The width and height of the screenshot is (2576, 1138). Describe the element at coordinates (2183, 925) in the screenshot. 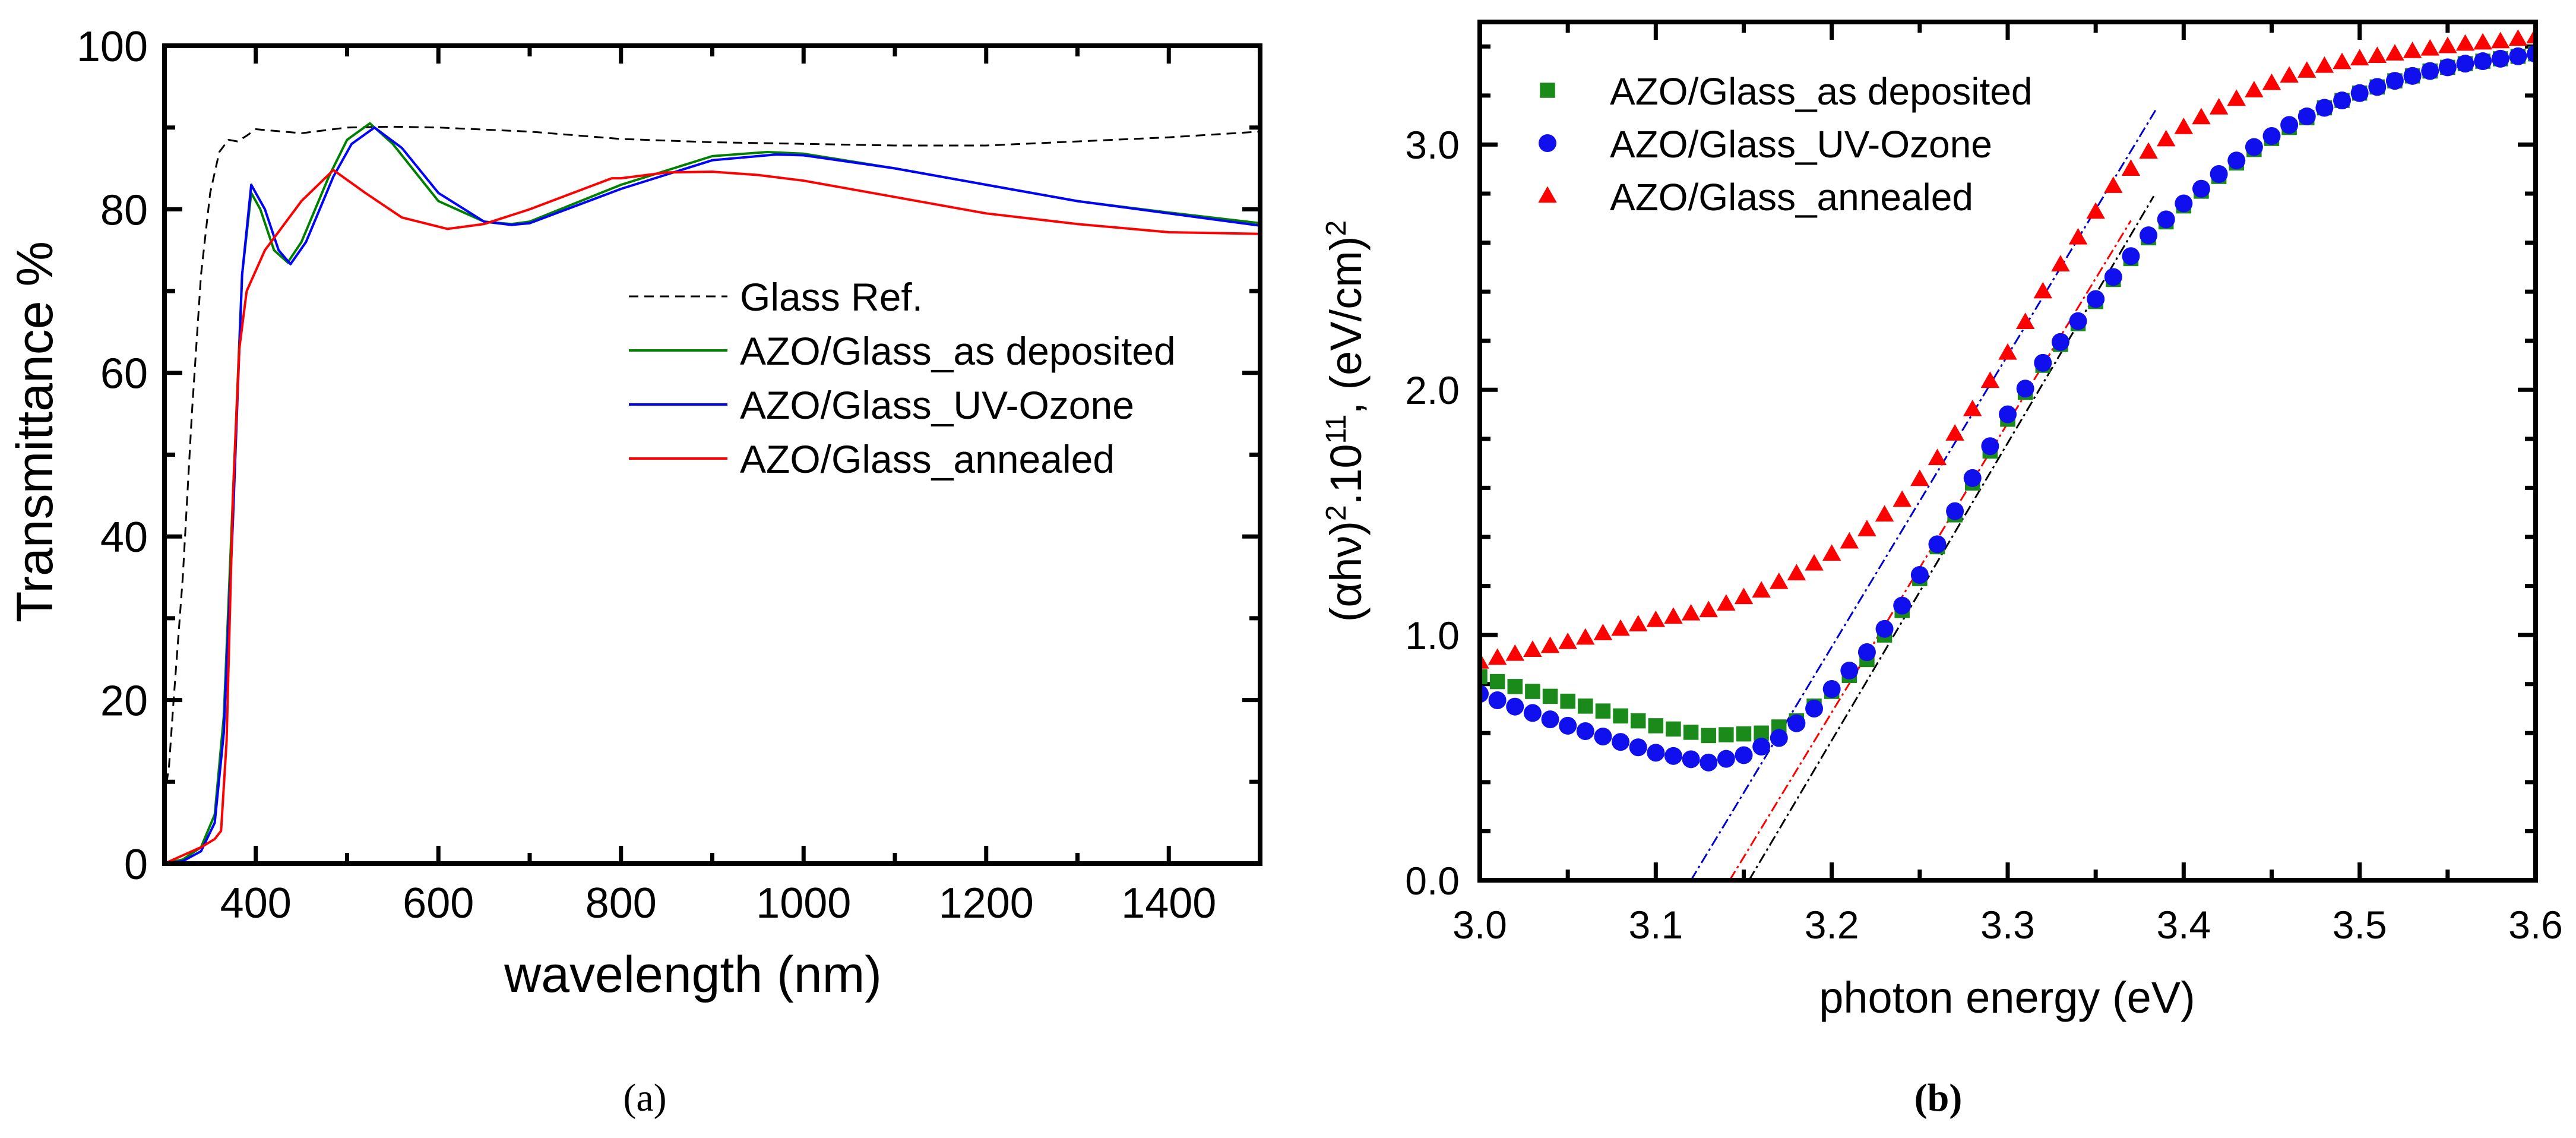

I see `x-tick-label: 3.4` at that location.